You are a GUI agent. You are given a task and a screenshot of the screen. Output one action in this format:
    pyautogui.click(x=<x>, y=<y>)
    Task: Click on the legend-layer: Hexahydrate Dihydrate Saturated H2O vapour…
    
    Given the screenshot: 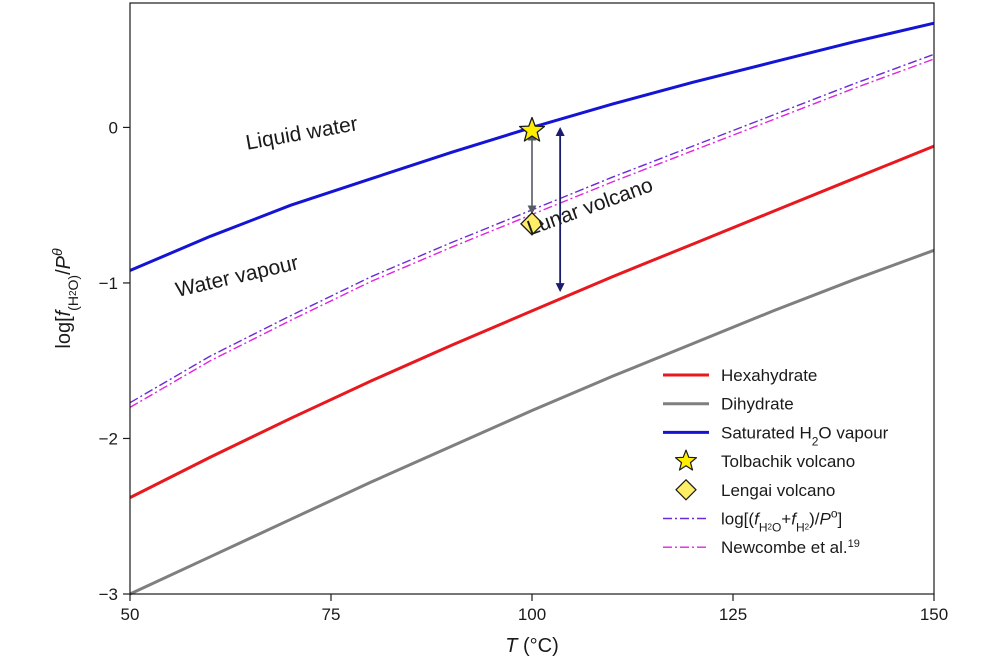 What is the action you would take?
    pyautogui.click(x=776, y=461)
    